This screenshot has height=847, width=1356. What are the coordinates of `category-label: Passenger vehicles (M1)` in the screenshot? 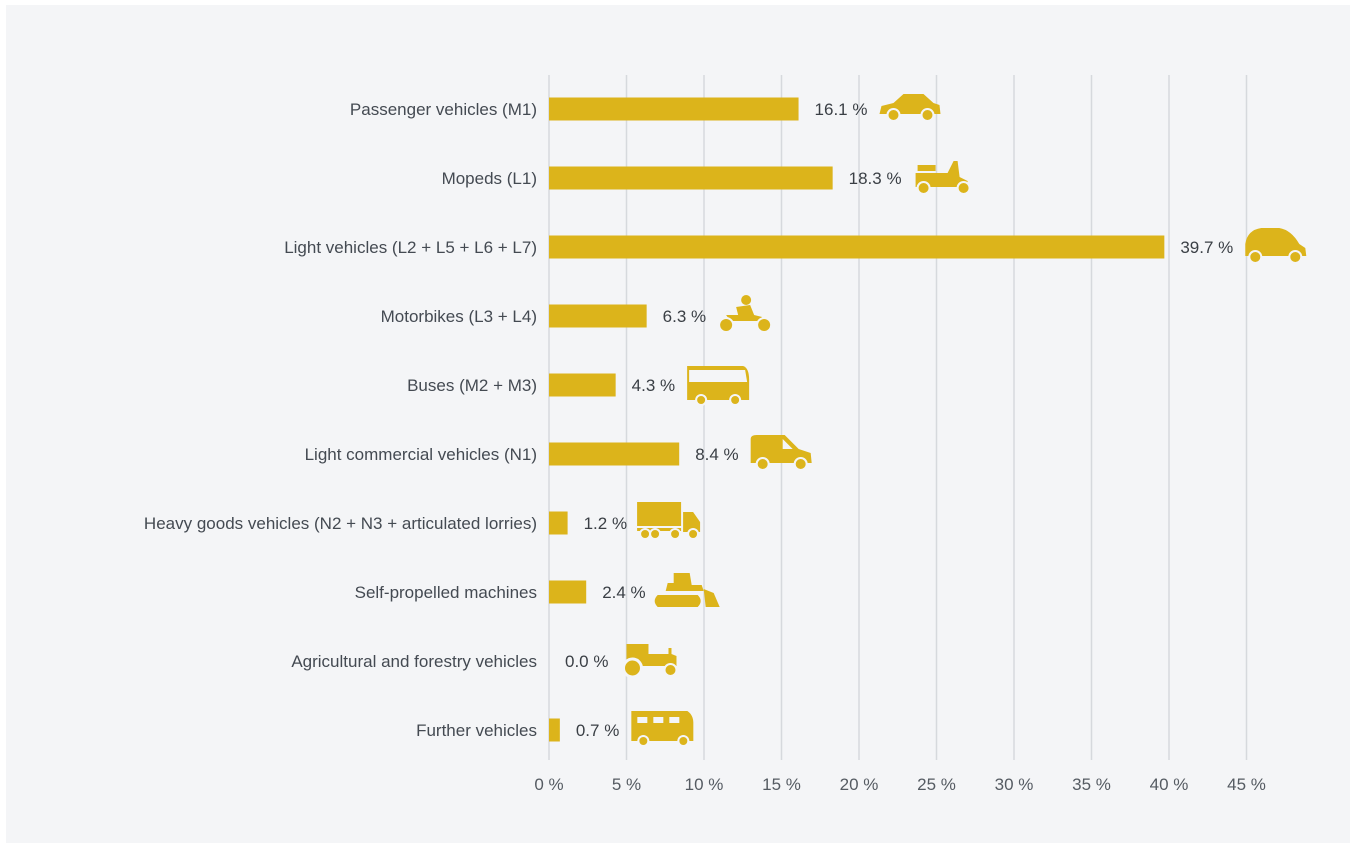 It's located at (443, 109).